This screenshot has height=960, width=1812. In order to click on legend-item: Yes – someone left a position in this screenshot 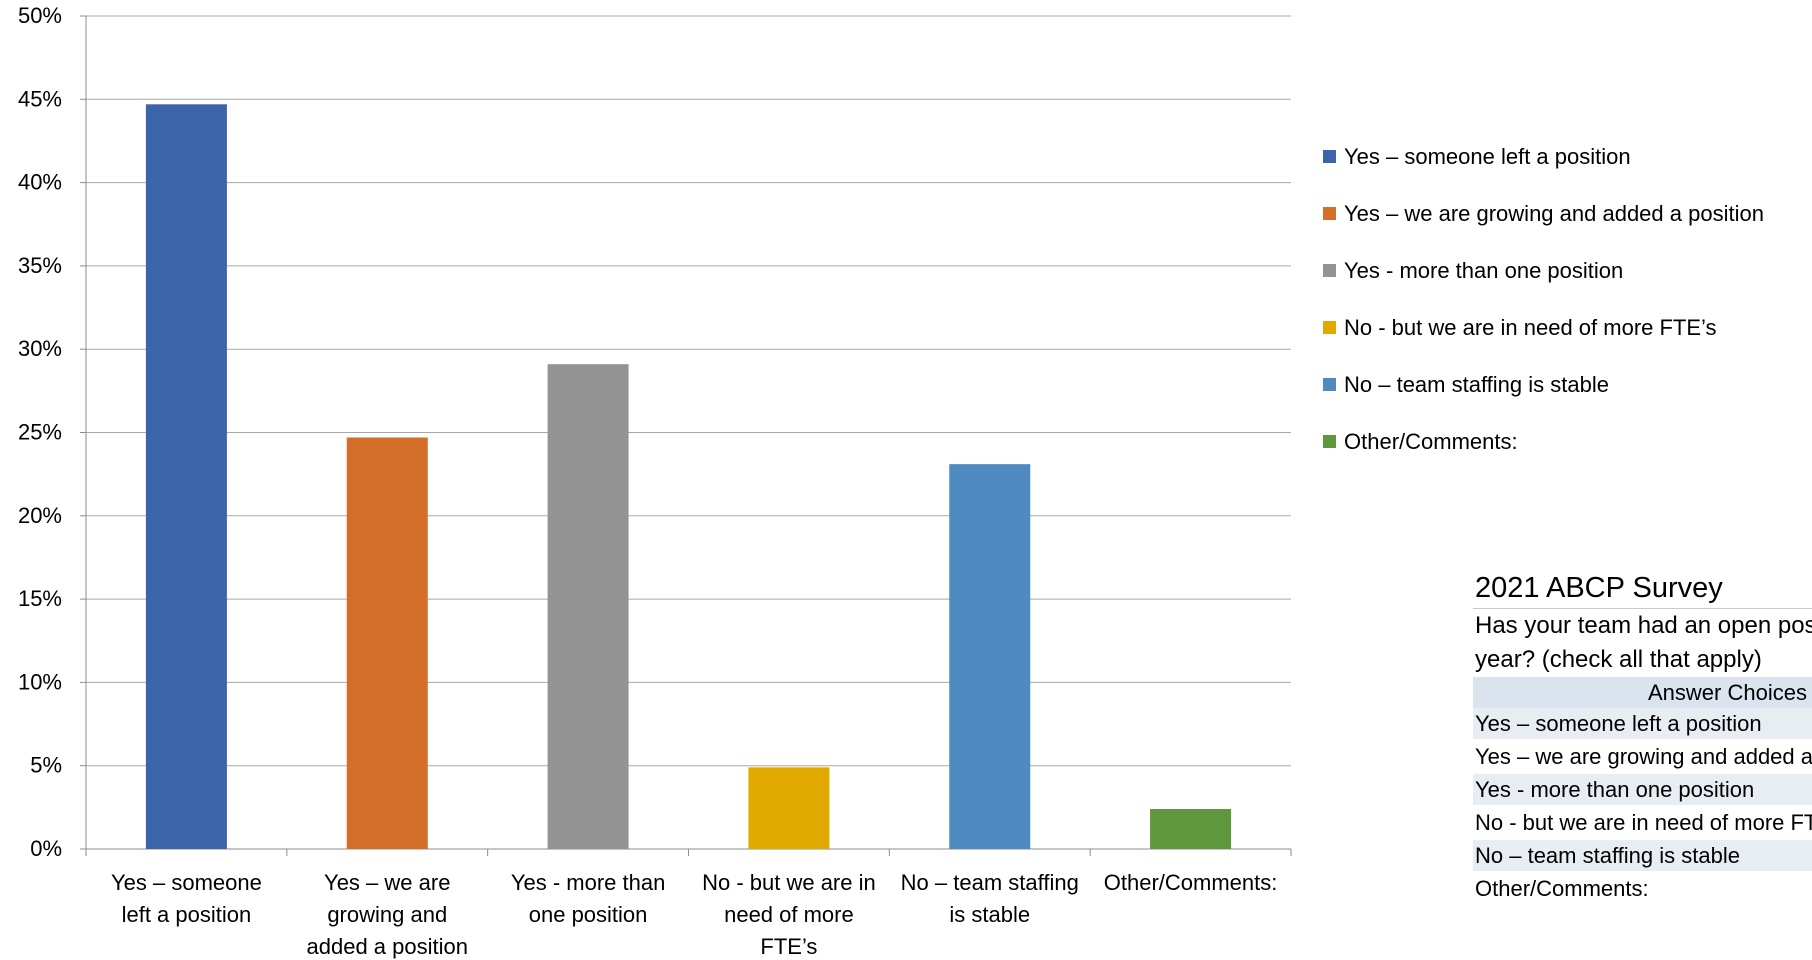, I will do `click(1543, 156)`.